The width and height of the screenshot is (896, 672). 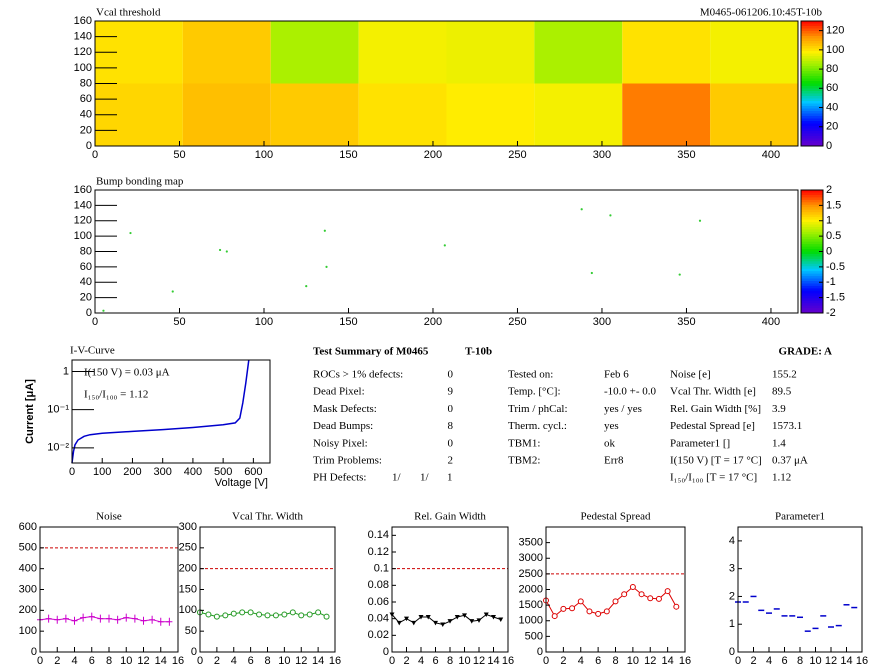 What do you see at coordinates (835, 50) in the screenshot?
I see `colorbar-label: 100` at bounding box center [835, 50].